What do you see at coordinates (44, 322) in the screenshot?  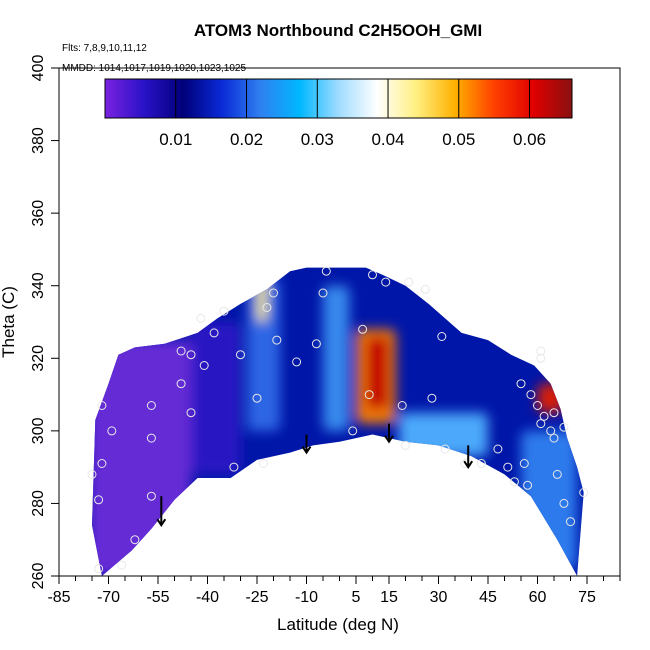 I see `y-axis: 260 280 300 320 340 360 380 400` at bounding box center [44, 322].